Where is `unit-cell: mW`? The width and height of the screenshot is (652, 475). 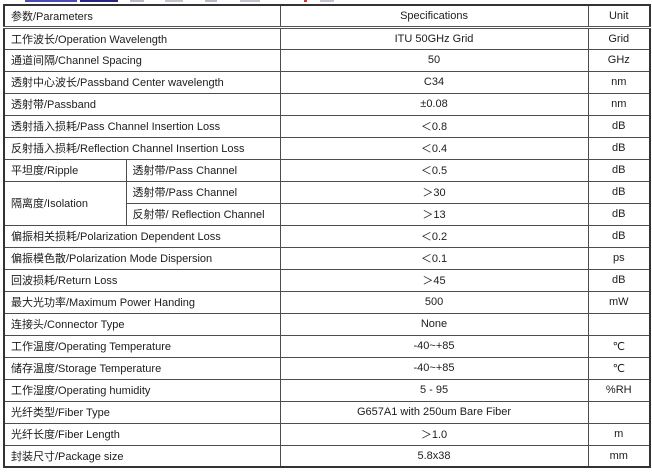
unit-cell: mW is located at coordinates (619, 302).